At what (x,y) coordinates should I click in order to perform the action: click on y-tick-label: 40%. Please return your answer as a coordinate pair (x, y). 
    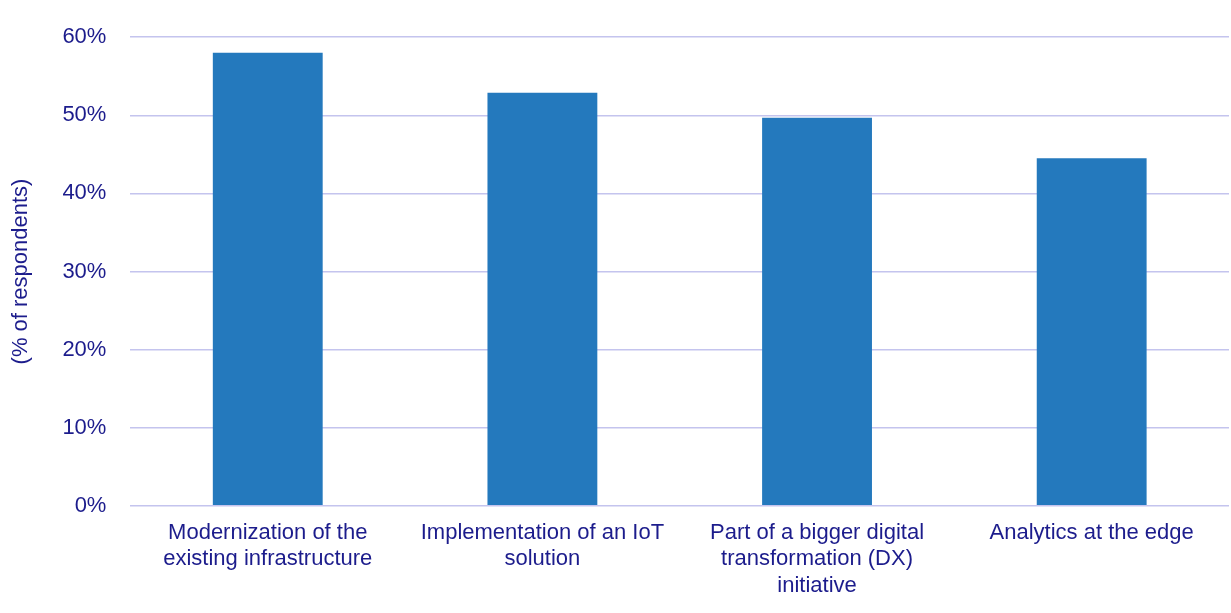
    Looking at the image, I should click on (84, 192).